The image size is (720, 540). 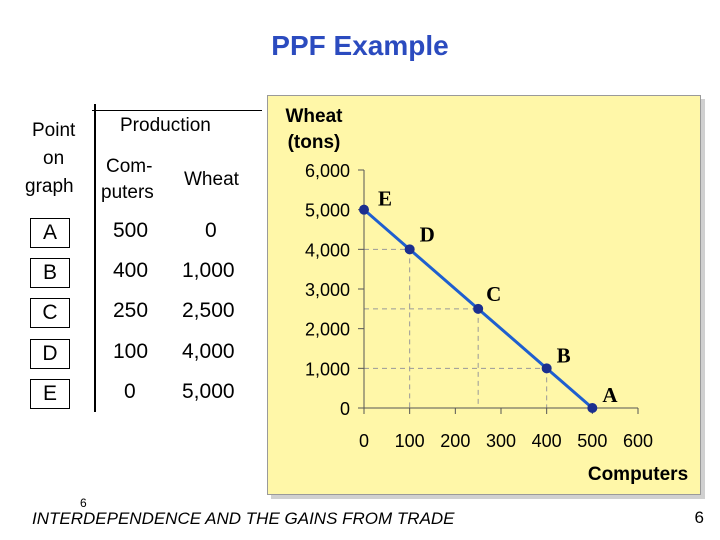 I want to click on table-cell-computers: 500, so click(x=131, y=230).